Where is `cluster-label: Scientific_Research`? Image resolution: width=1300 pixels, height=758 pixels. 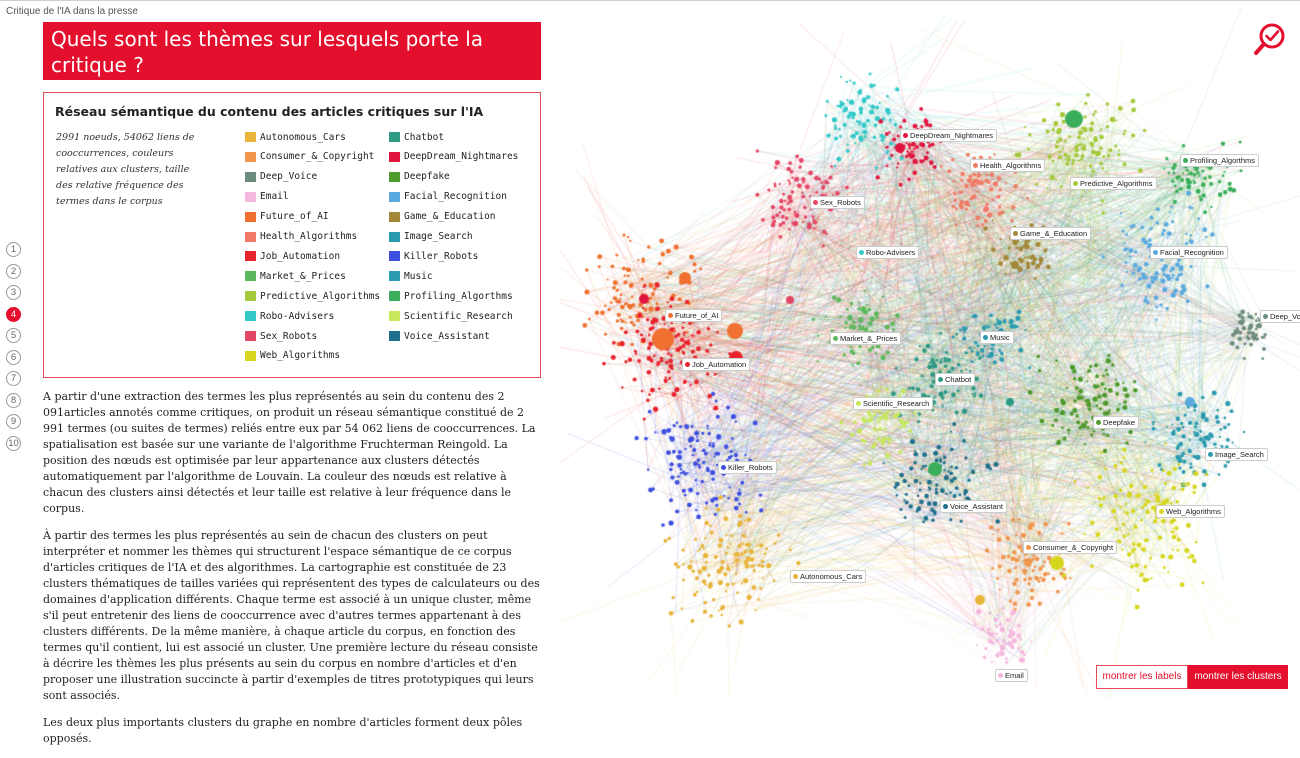 cluster-label: Scientific_Research is located at coordinates (893, 403).